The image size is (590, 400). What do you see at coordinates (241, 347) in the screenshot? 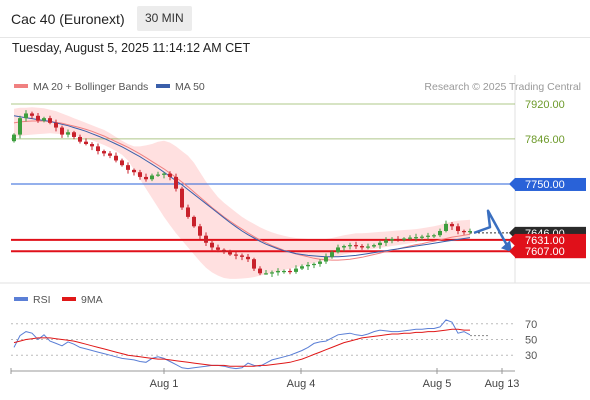
I see `rsi-ma-line` at bounding box center [241, 347].